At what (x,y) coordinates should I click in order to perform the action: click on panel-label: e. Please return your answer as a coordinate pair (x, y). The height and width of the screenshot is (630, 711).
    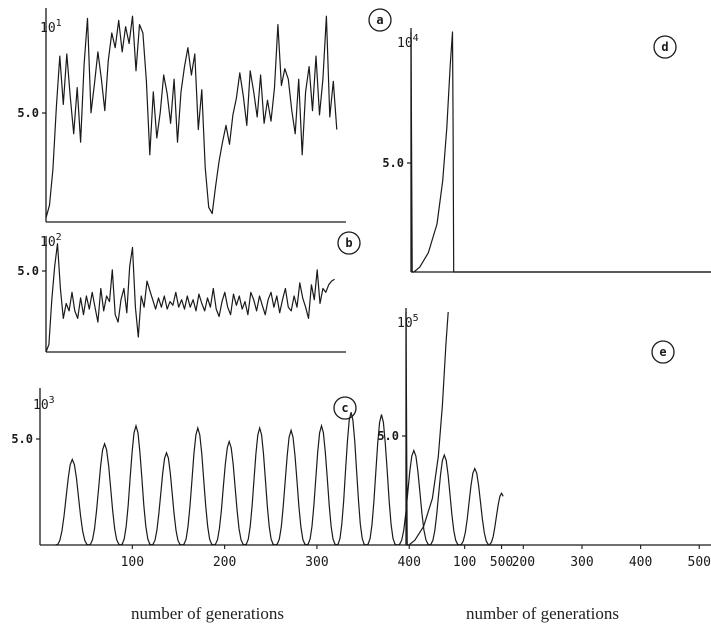
    Looking at the image, I should click on (662, 352).